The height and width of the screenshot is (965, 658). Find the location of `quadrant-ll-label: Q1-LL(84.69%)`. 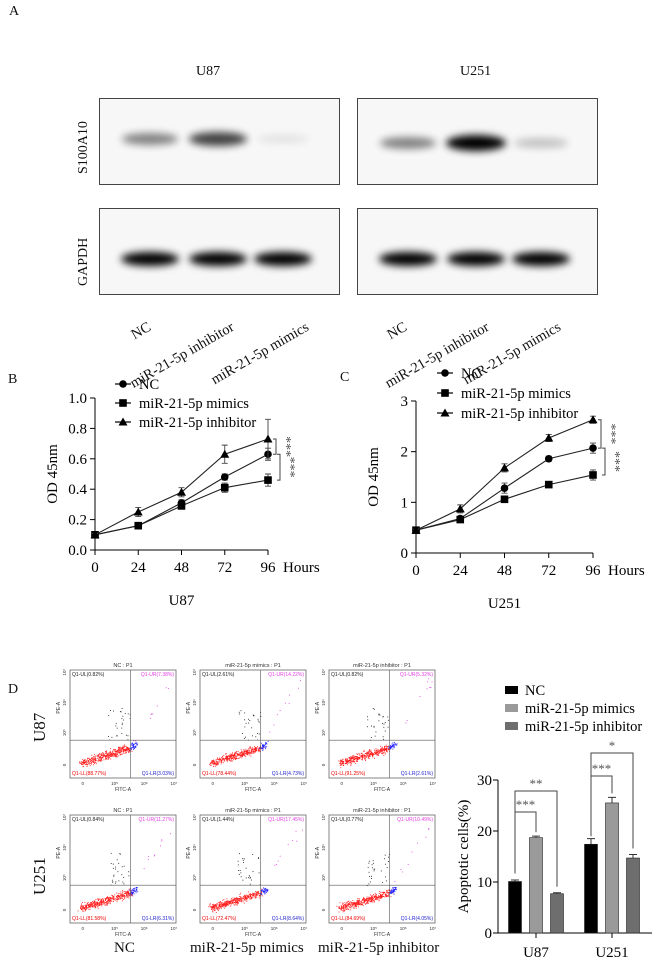

quadrant-ll-label: Q1-LL(84.69%) is located at coordinates (348, 919).